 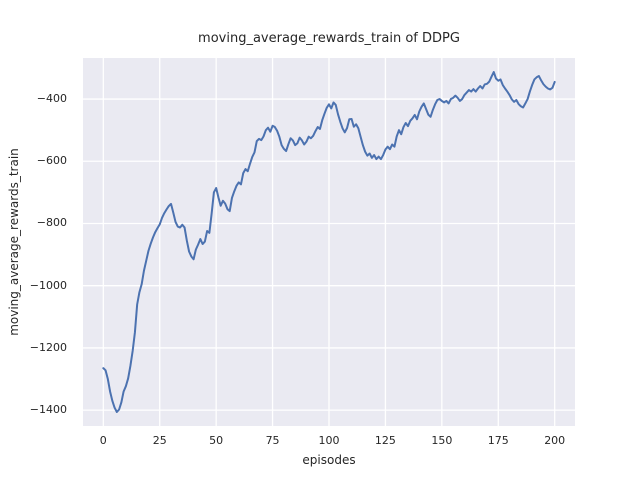 I want to click on x-tick-label: 200, so click(x=555, y=440).